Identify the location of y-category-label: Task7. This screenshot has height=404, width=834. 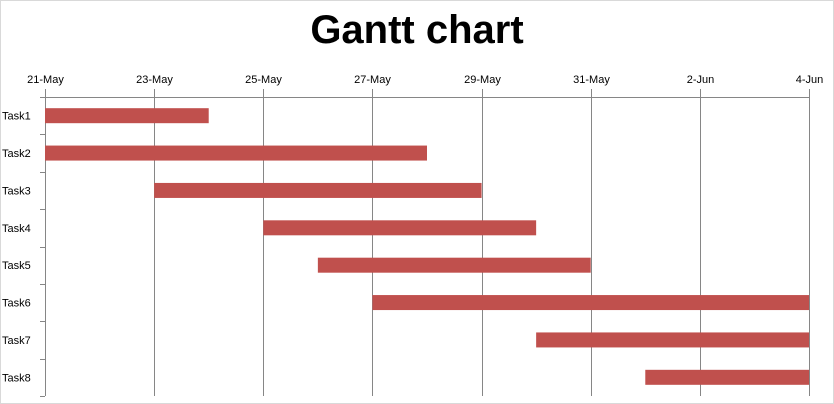
(16, 341).